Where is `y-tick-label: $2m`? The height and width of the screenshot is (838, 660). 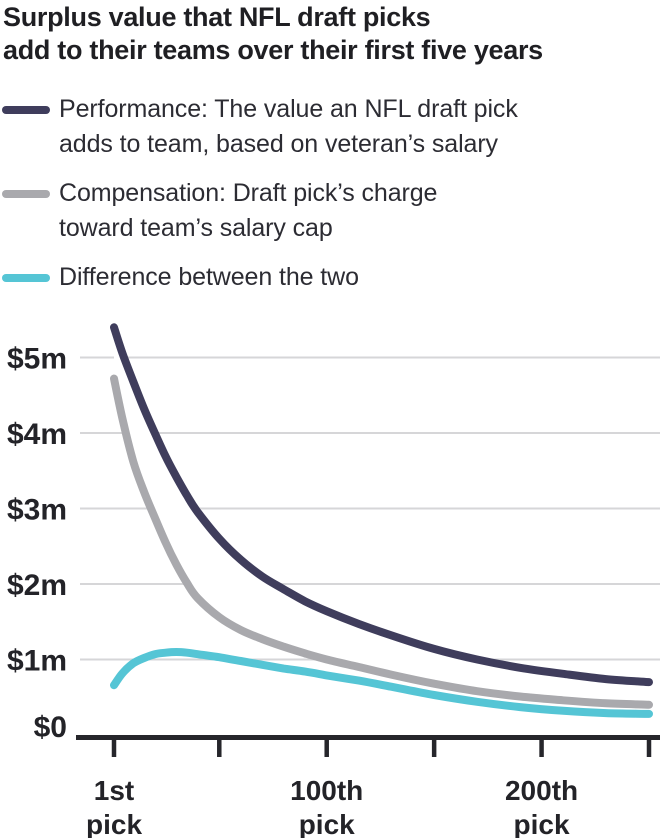
y-tick-label: $2m is located at coordinates (37, 585).